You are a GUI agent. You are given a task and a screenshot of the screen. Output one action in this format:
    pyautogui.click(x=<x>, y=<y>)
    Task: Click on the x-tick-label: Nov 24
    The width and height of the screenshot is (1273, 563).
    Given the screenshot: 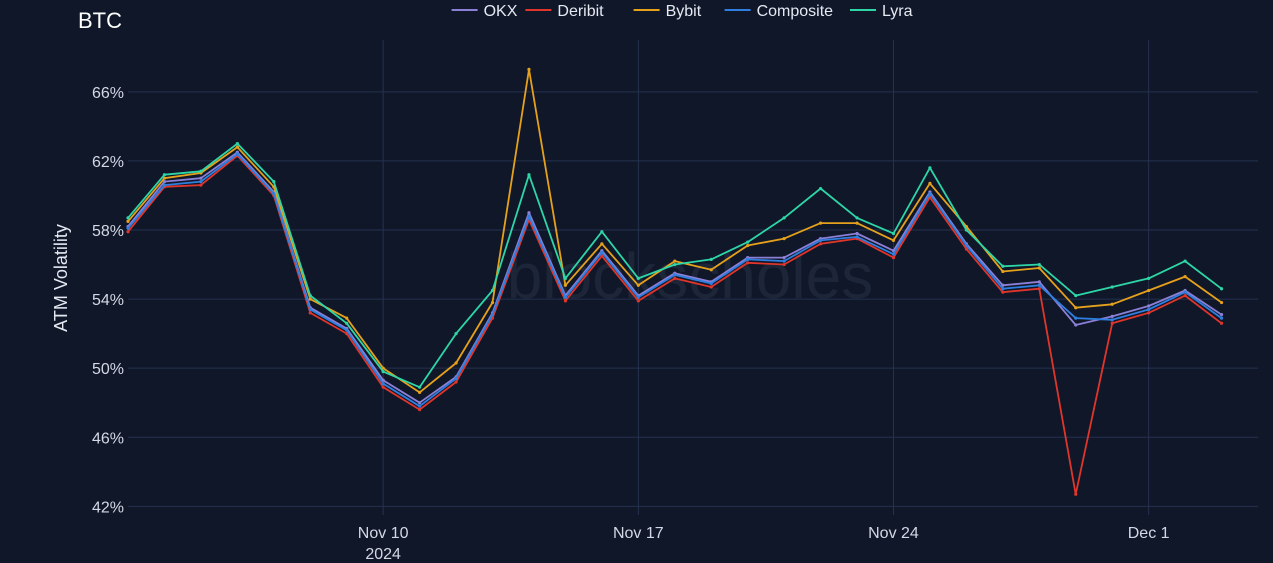 What is the action you would take?
    pyautogui.click(x=893, y=533)
    